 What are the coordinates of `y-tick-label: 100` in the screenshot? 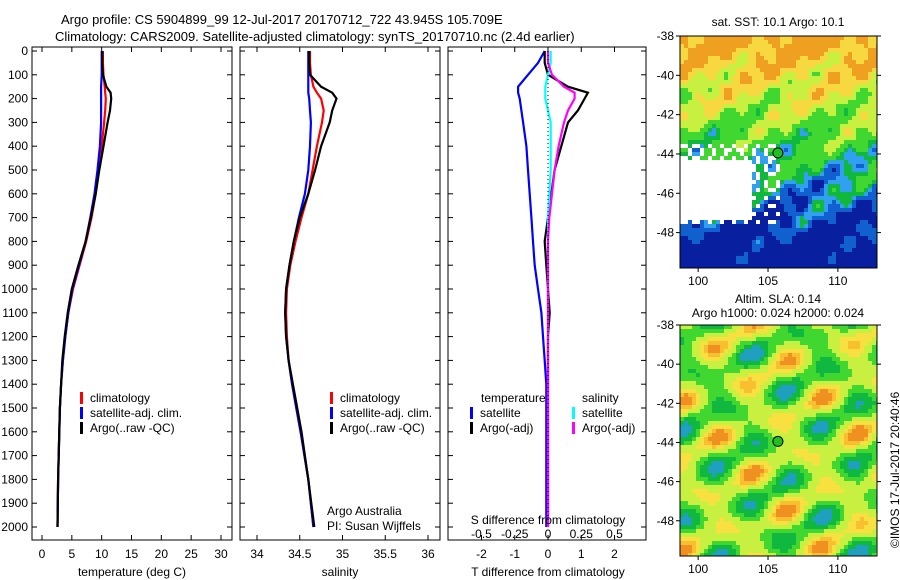 It's located at (18, 75).